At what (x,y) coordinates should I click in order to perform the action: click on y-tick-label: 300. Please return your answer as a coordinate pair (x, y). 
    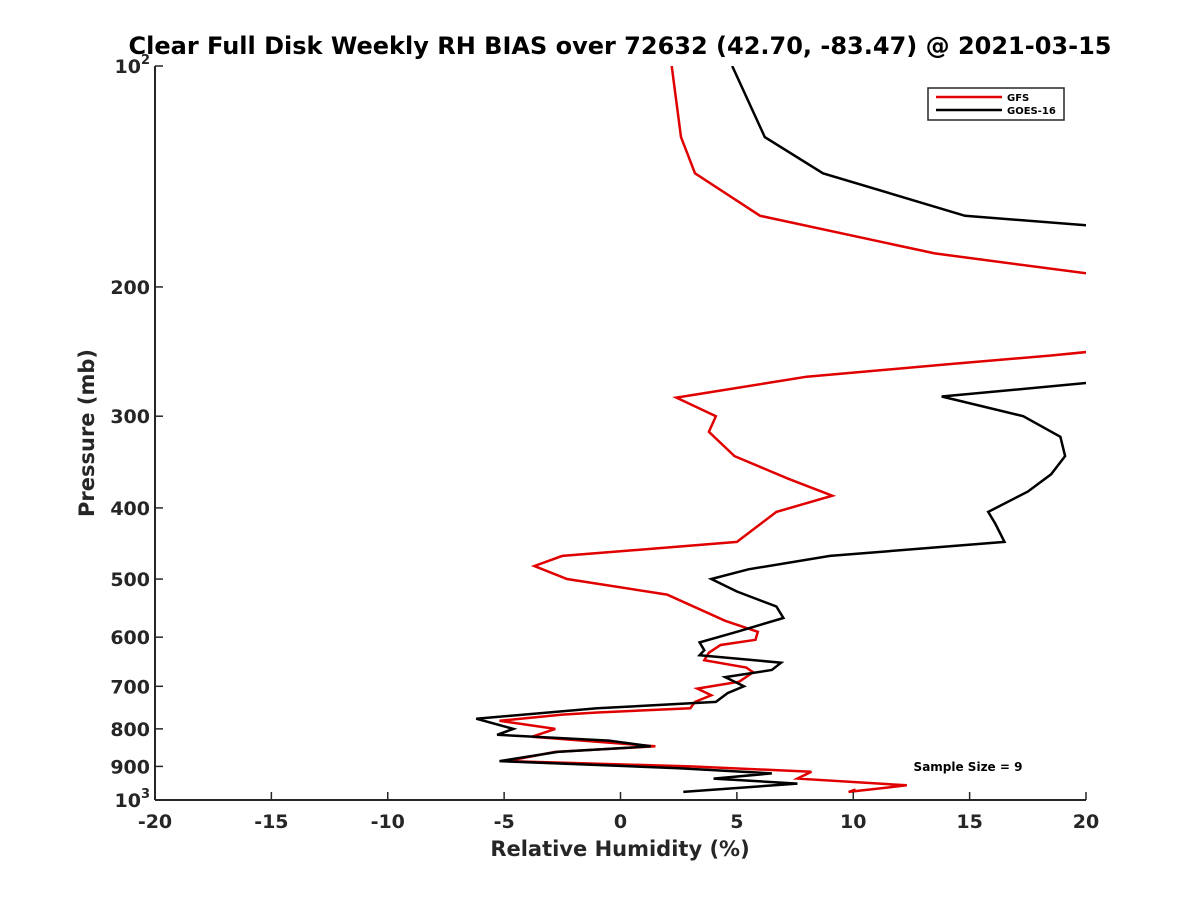
    Looking at the image, I should click on (130, 417).